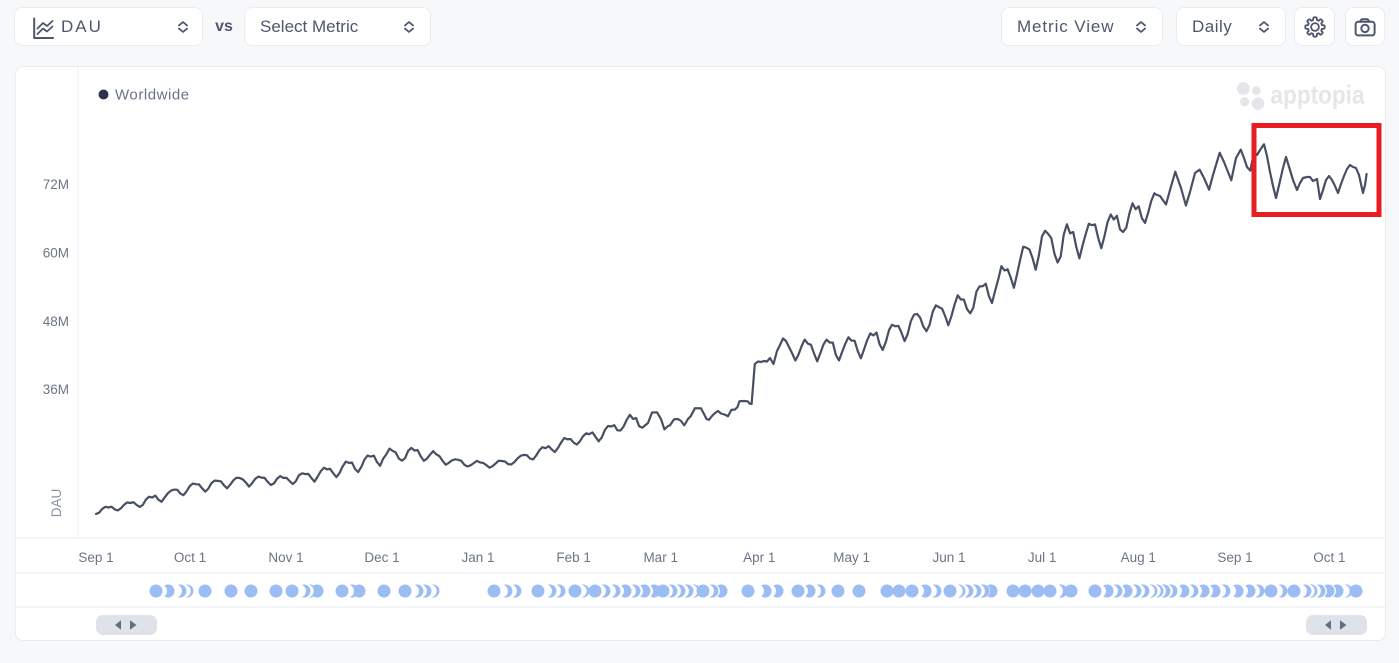  What do you see at coordinates (56, 503) in the screenshot?
I see `svg-text: DAU` at bounding box center [56, 503].